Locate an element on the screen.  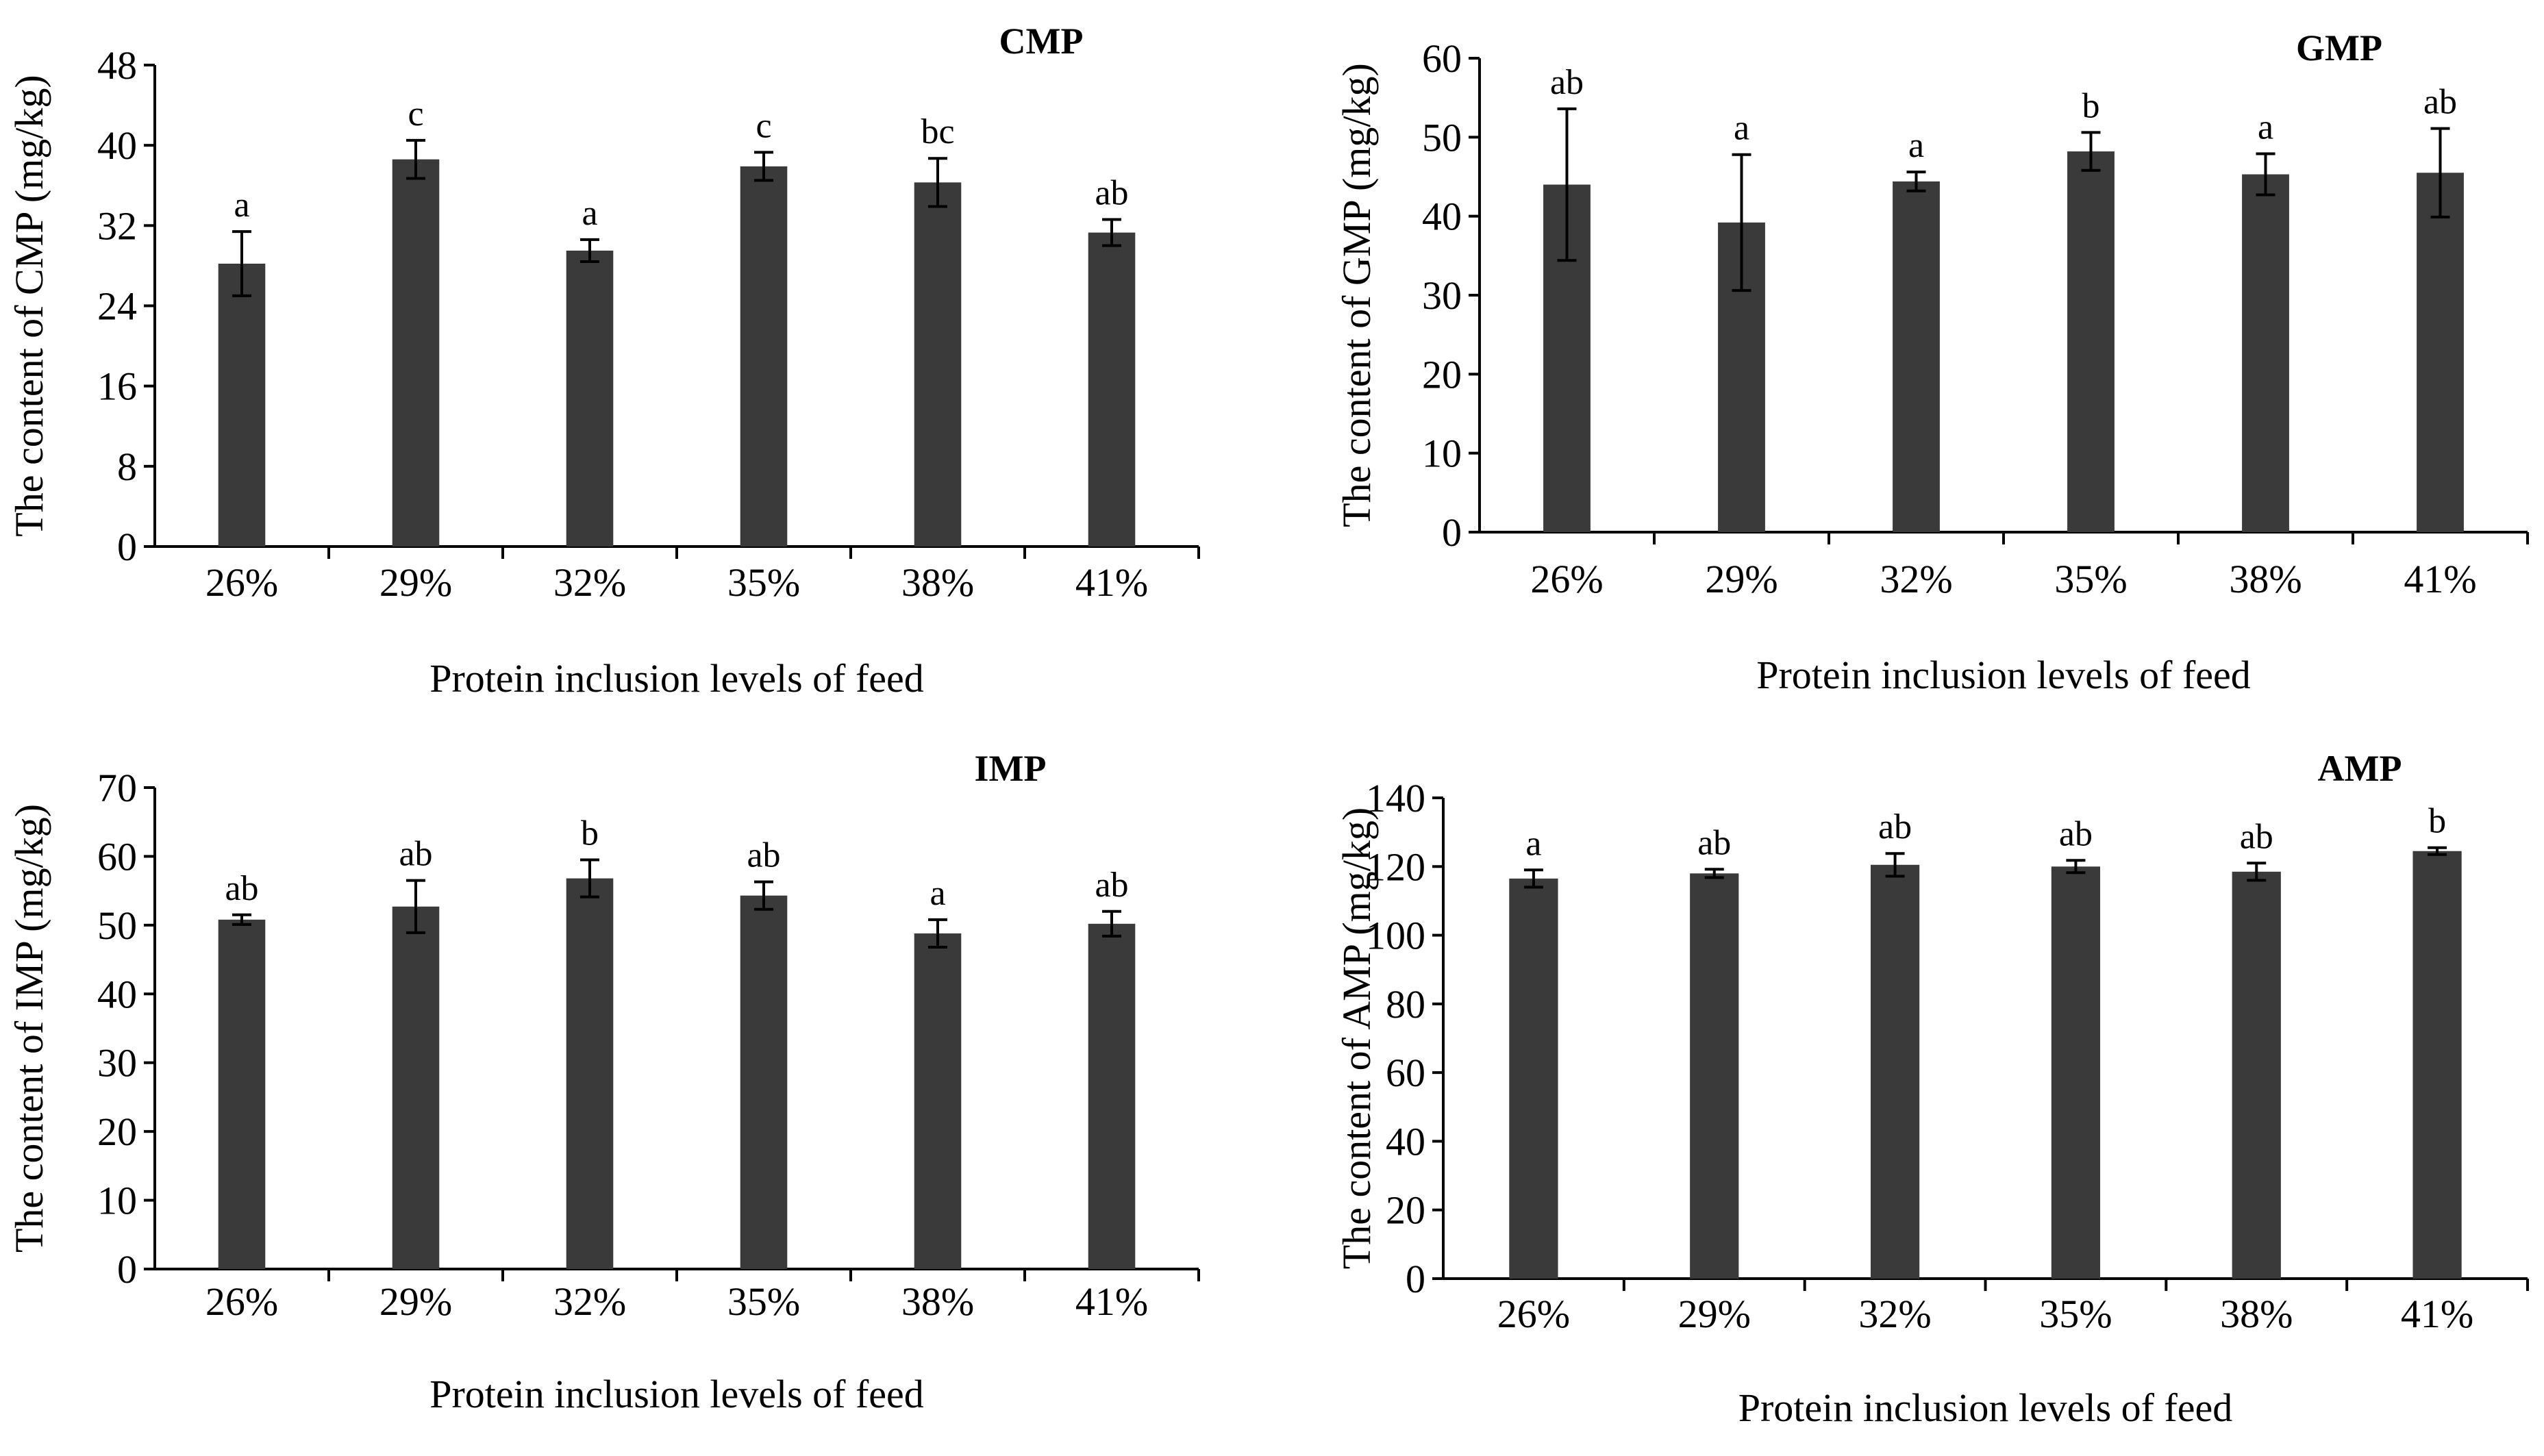
y-tick-label: 8 is located at coordinates (127, 466).